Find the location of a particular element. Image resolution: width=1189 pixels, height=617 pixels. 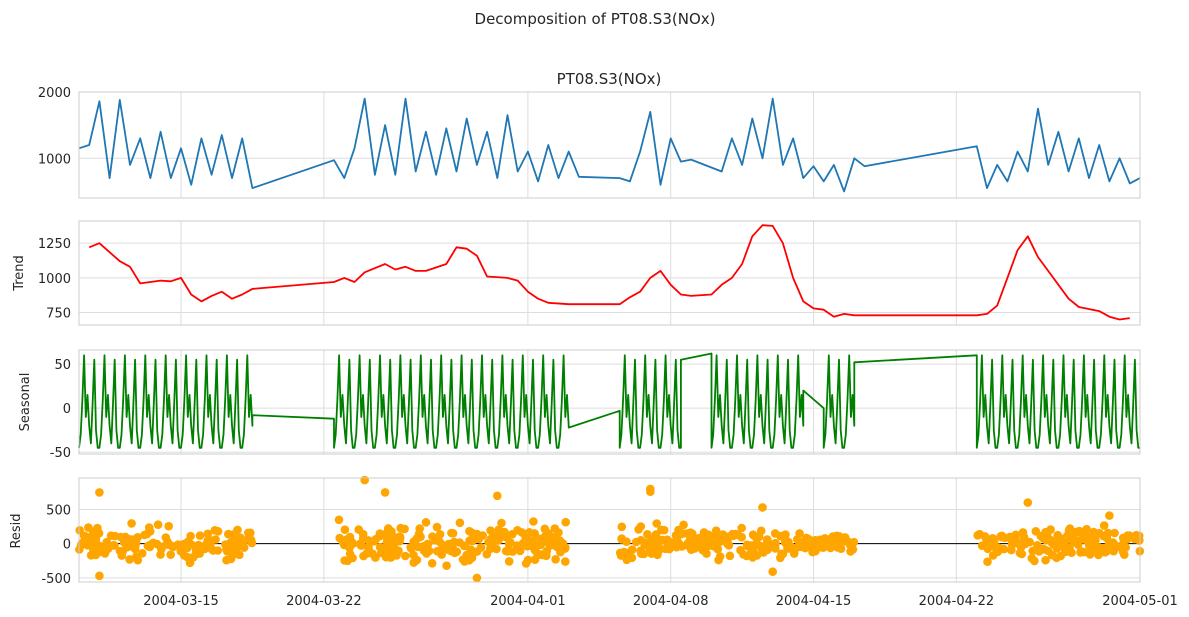

observed-panel-title: PT08.S3(NOx) is located at coordinates (609, 79).